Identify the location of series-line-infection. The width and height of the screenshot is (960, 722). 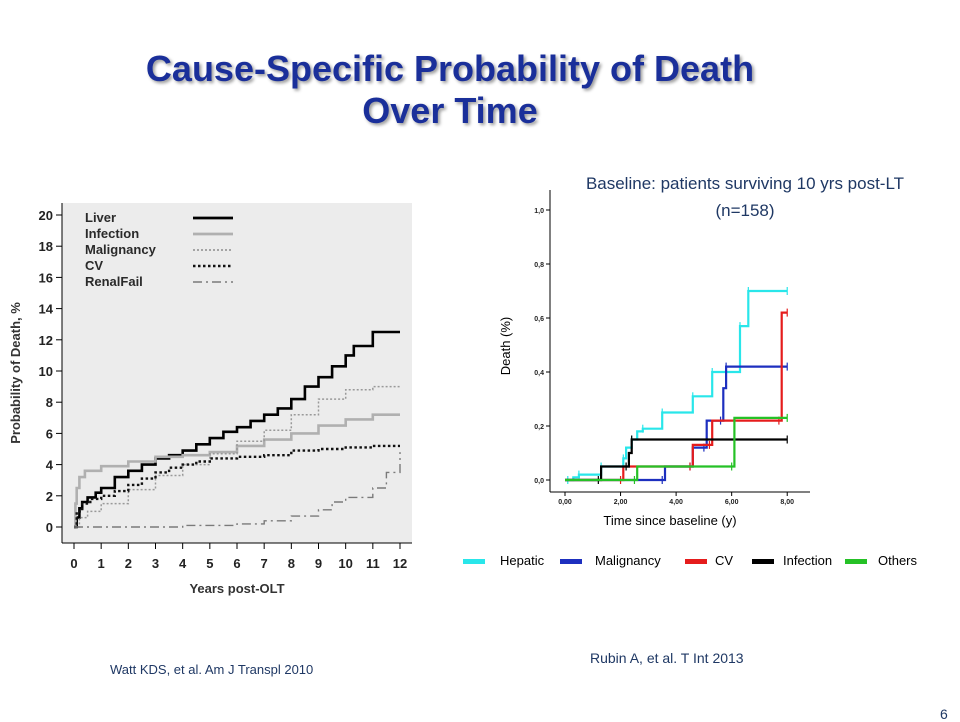
(237, 471).